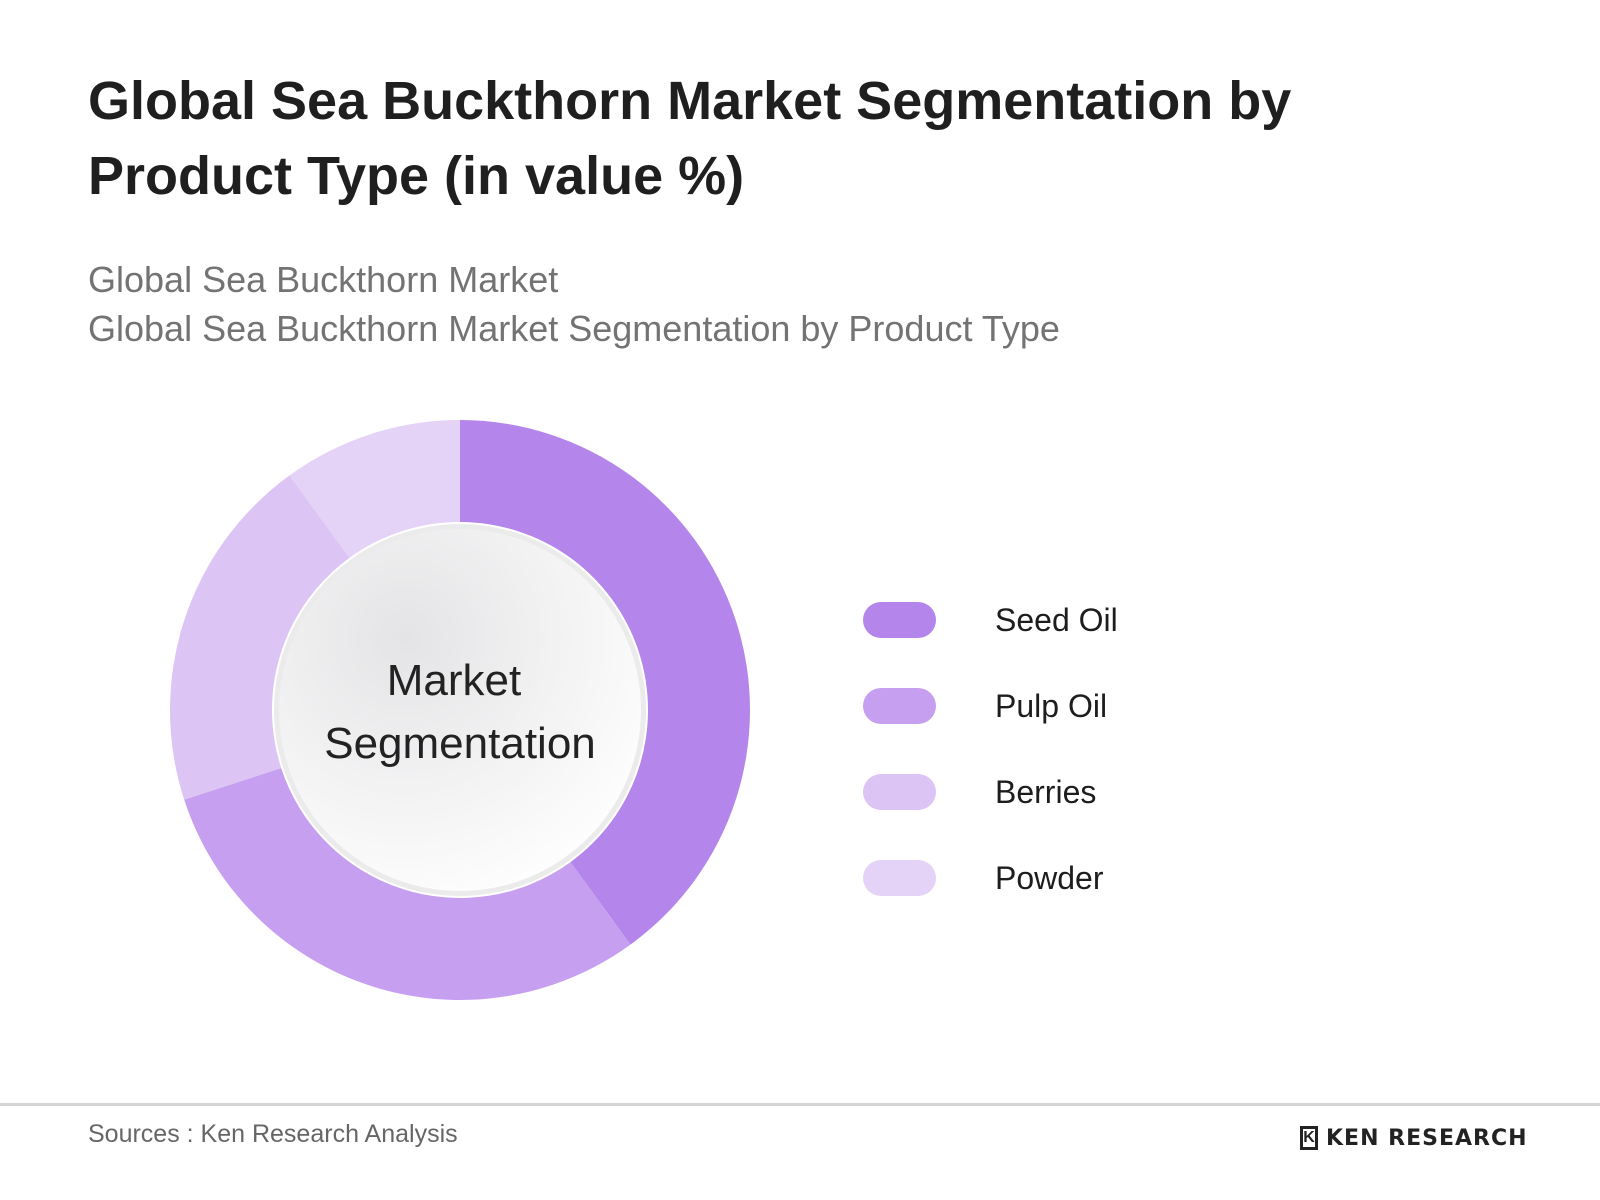  Describe the element at coordinates (407, 884) in the screenshot. I see `slice-pulp-oil` at that location.